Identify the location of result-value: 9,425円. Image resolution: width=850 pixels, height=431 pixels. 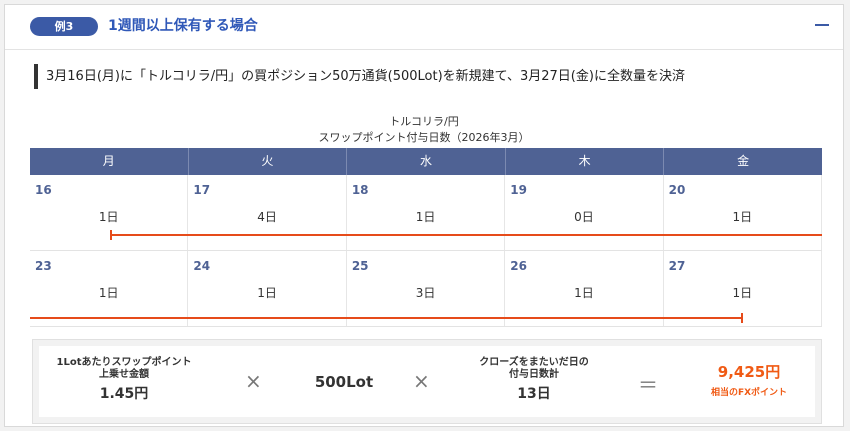
(749, 372).